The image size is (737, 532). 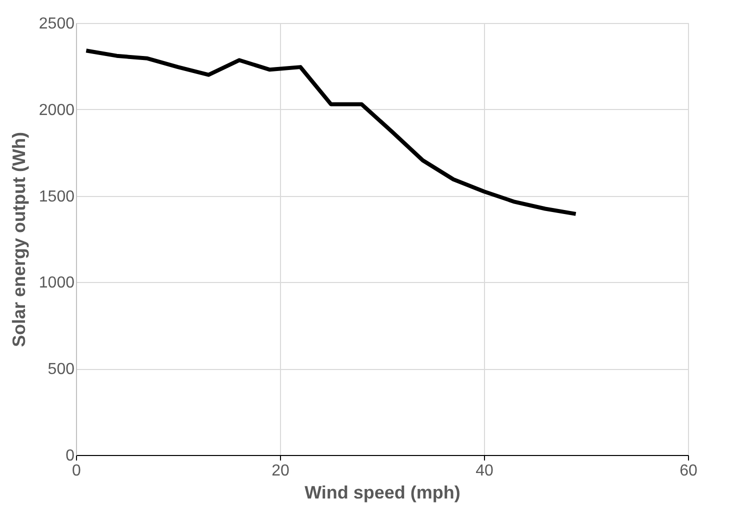 What do you see at coordinates (56, 24) in the screenshot?
I see `y-tick-label: 2500` at bounding box center [56, 24].